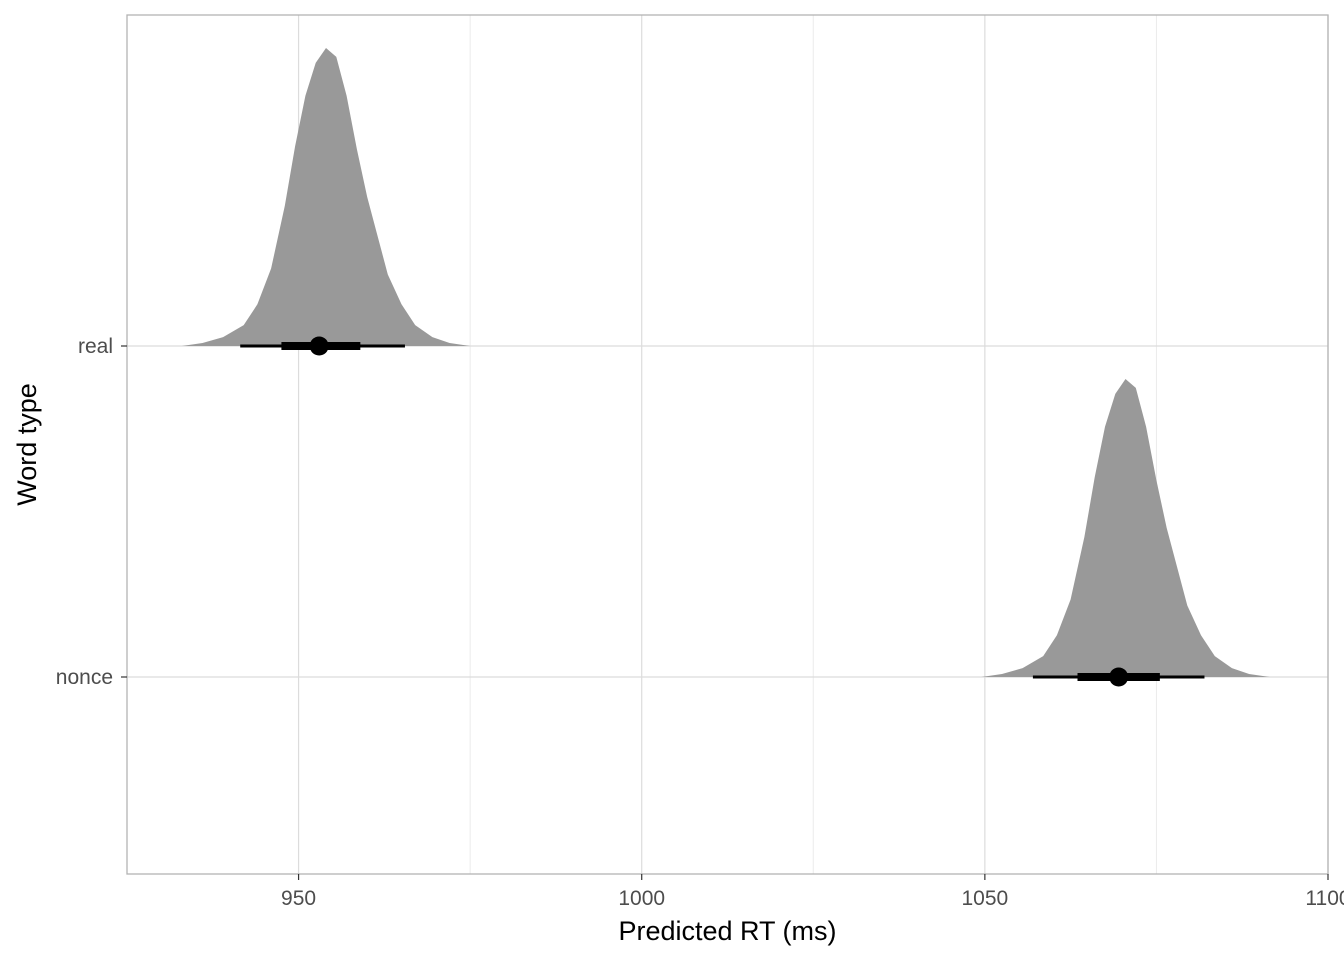  I want to click on x-tick-label: 950, so click(298, 898).